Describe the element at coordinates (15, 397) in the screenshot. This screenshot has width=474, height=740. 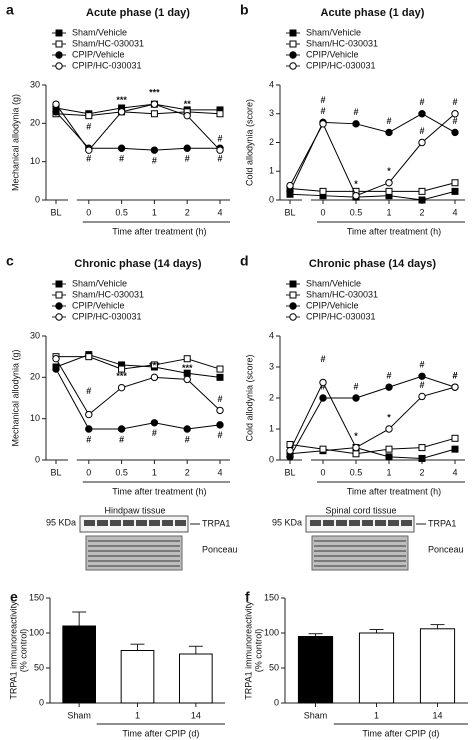
I see `y-axis-label: Mechanical allodynia (g)` at that location.